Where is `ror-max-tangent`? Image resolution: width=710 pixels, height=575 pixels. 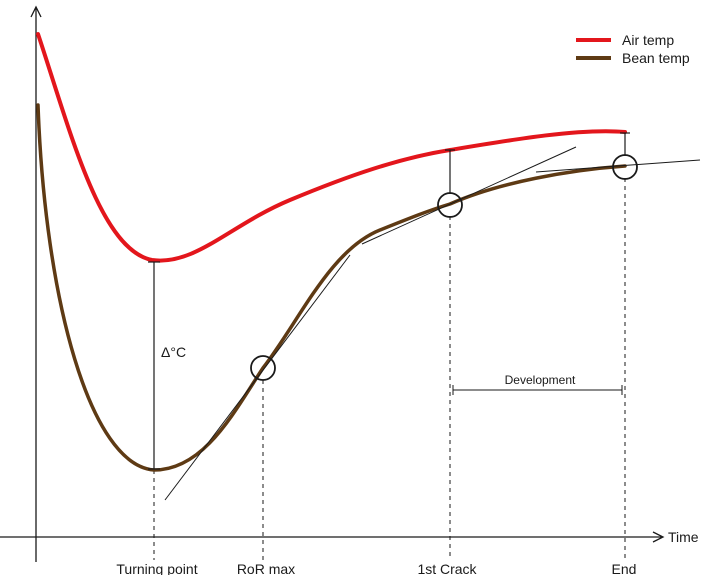 ror-max-tangent is located at coordinates (257, 377).